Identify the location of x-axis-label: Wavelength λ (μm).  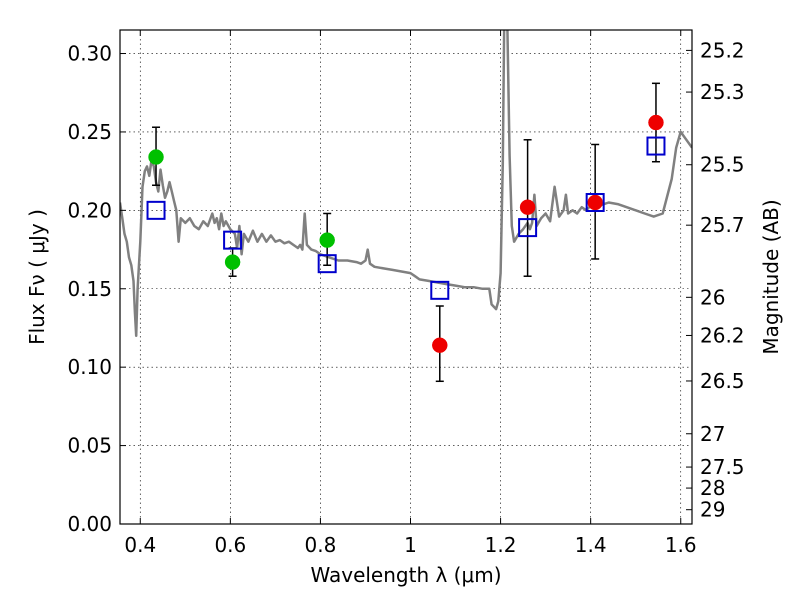
(405, 575).